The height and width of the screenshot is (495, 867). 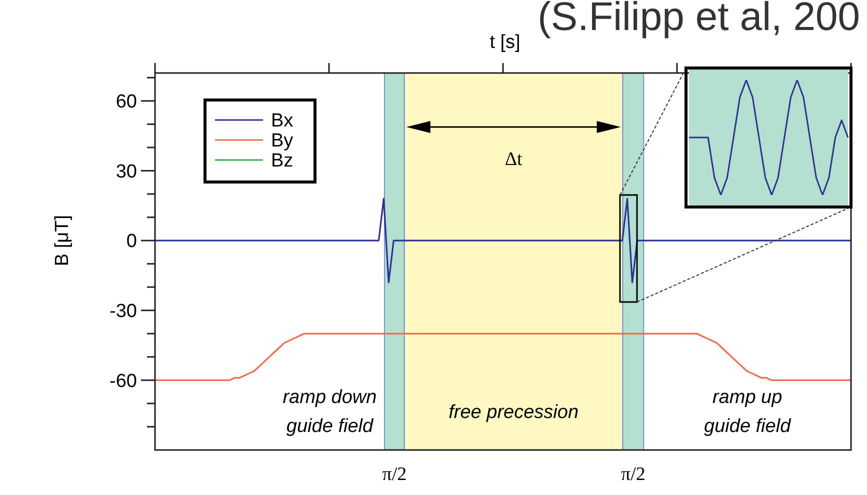 What do you see at coordinates (126, 102) in the screenshot?
I see `y-tick-label: 60` at bounding box center [126, 102].